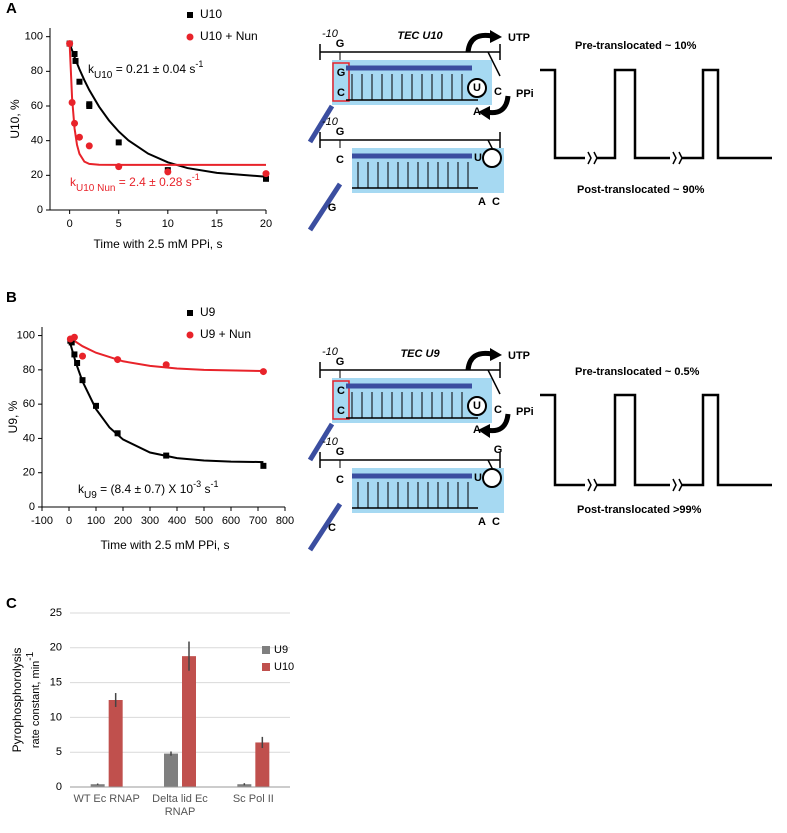  I want to click on x-axis-title: Time with 2.5 mM PPi, s, so click(165, 545).